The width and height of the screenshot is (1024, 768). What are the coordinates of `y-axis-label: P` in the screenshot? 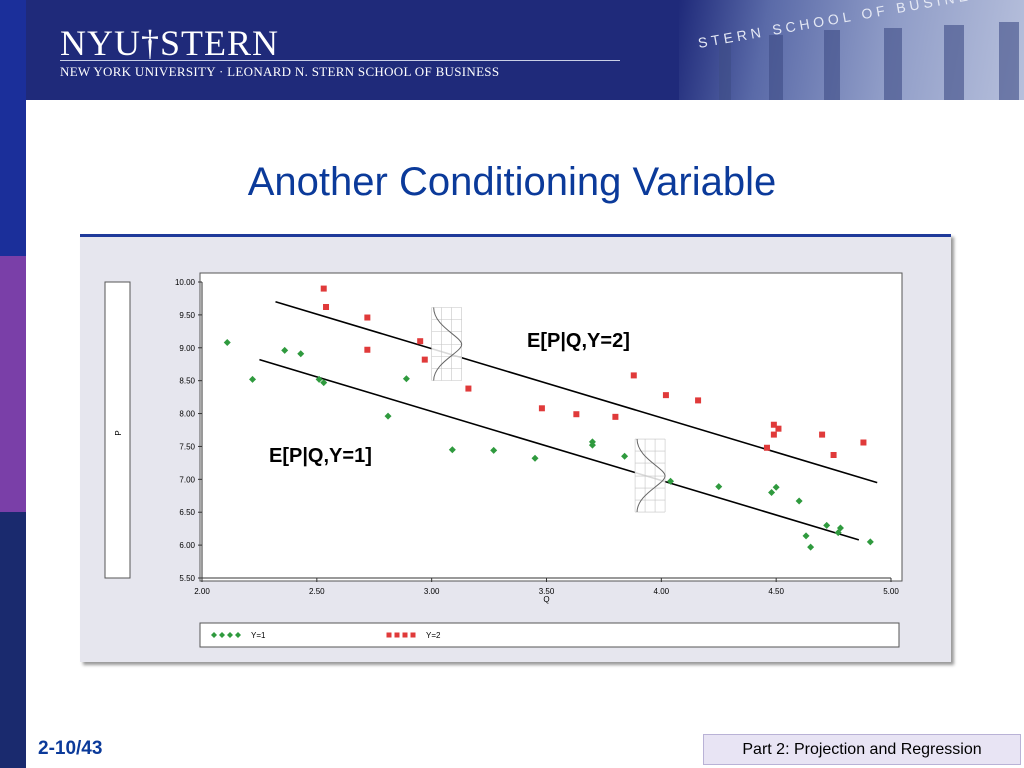 It's located at (118, 432).